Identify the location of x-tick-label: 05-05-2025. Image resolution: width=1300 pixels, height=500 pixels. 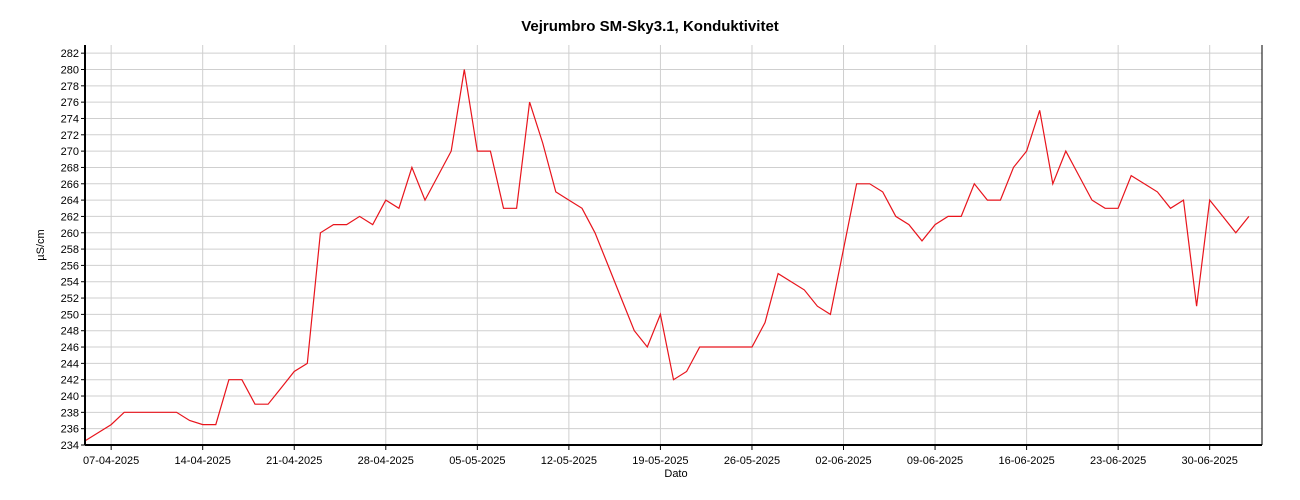
(477, 461).